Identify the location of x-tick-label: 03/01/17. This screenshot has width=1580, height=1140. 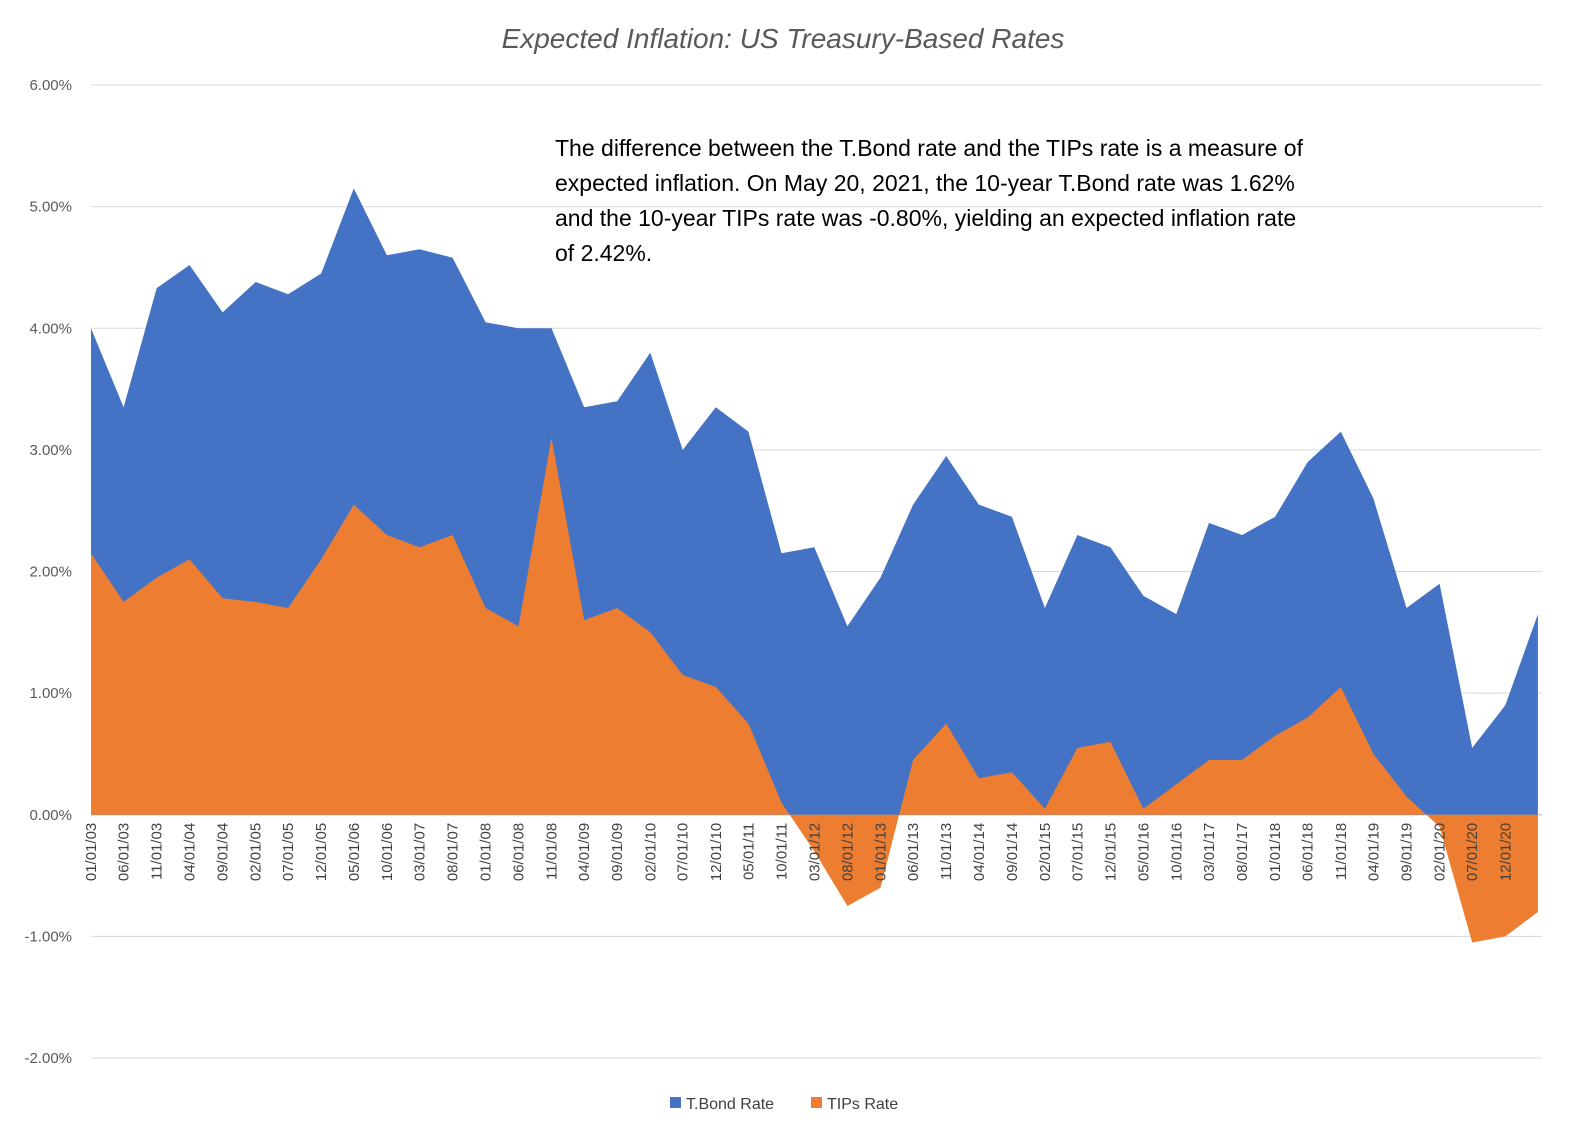
(1209, 852).